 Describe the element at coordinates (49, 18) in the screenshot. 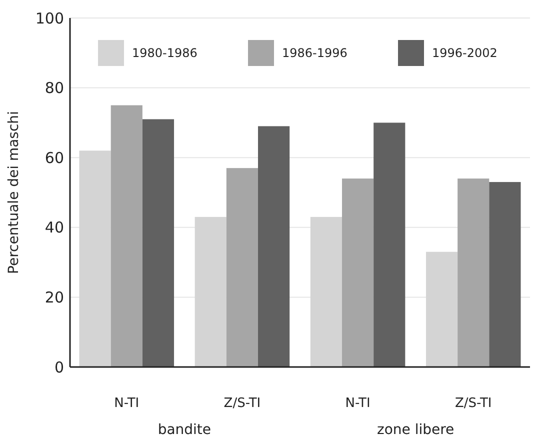

I see `y-tick-label: 100` at that location.